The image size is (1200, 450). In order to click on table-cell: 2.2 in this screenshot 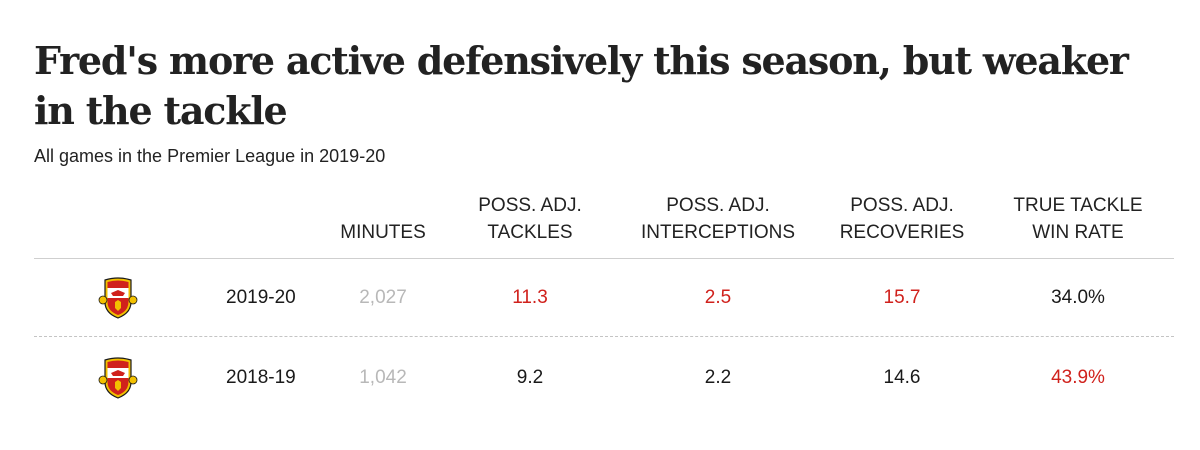, I will do `click(718, 377)`.